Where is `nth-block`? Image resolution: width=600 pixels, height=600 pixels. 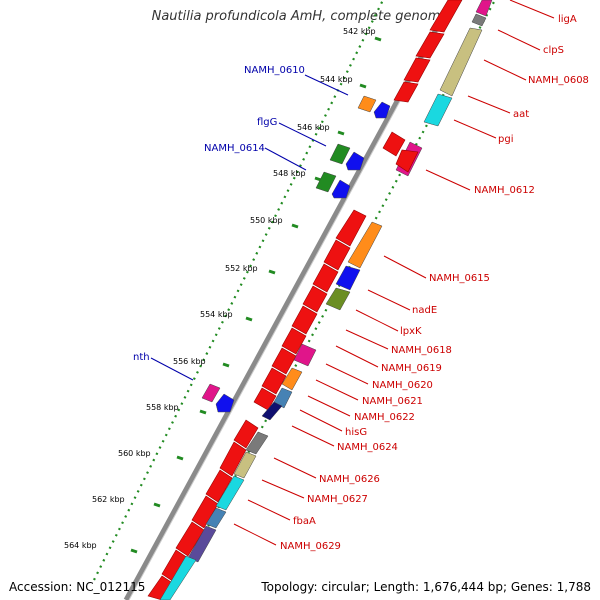
nth-block is located at coordinates (211, 393).